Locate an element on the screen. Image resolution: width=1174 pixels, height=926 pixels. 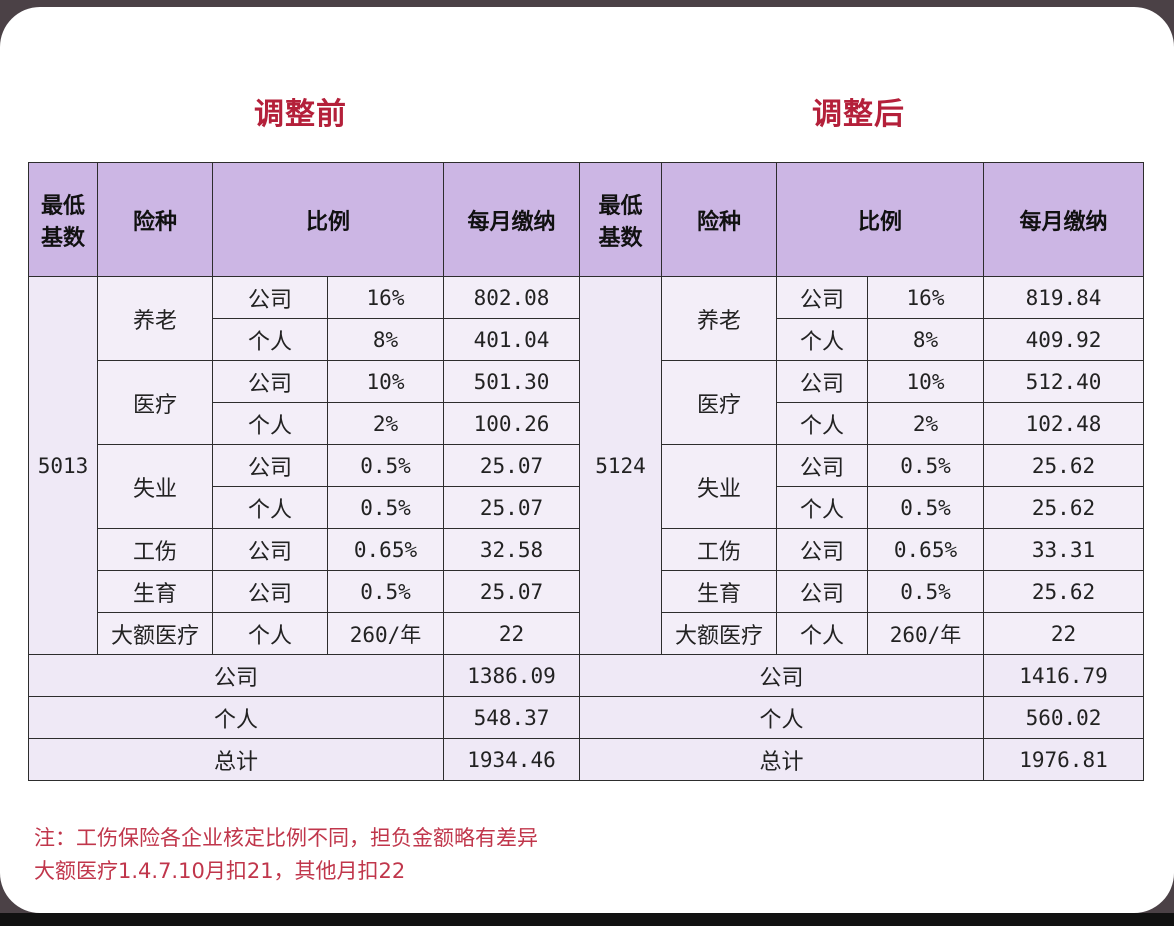
bottom-edge is located at coordinates (587, 919).